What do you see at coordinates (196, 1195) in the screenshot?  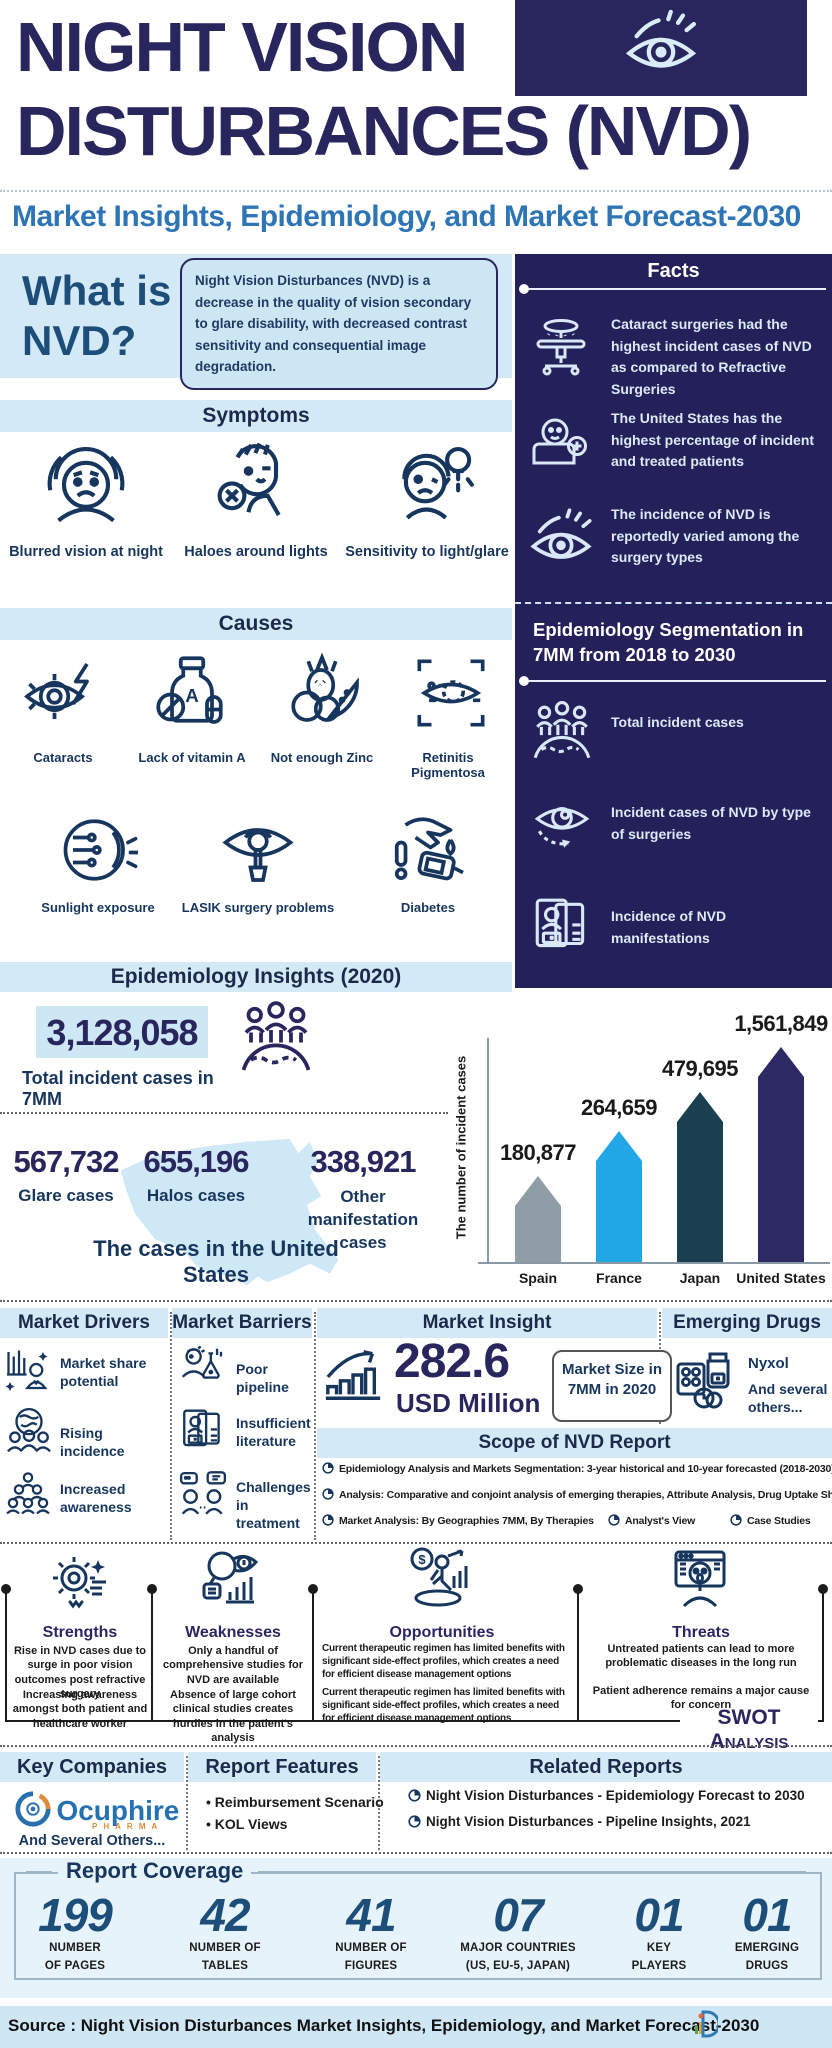 I see `halos-cases-label: Halos cases` at bounding box center [196, 1195].